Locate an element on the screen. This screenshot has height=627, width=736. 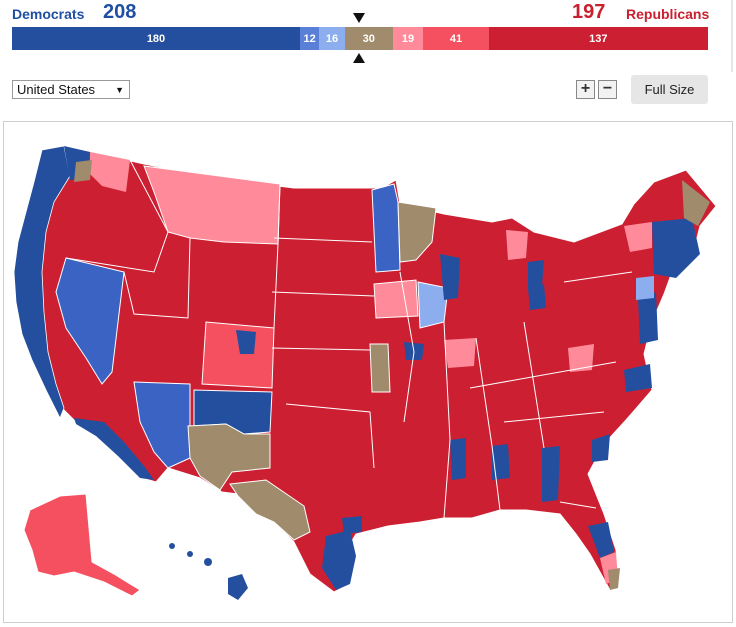
texas-west-tossup is located at coordinates (270, 510).